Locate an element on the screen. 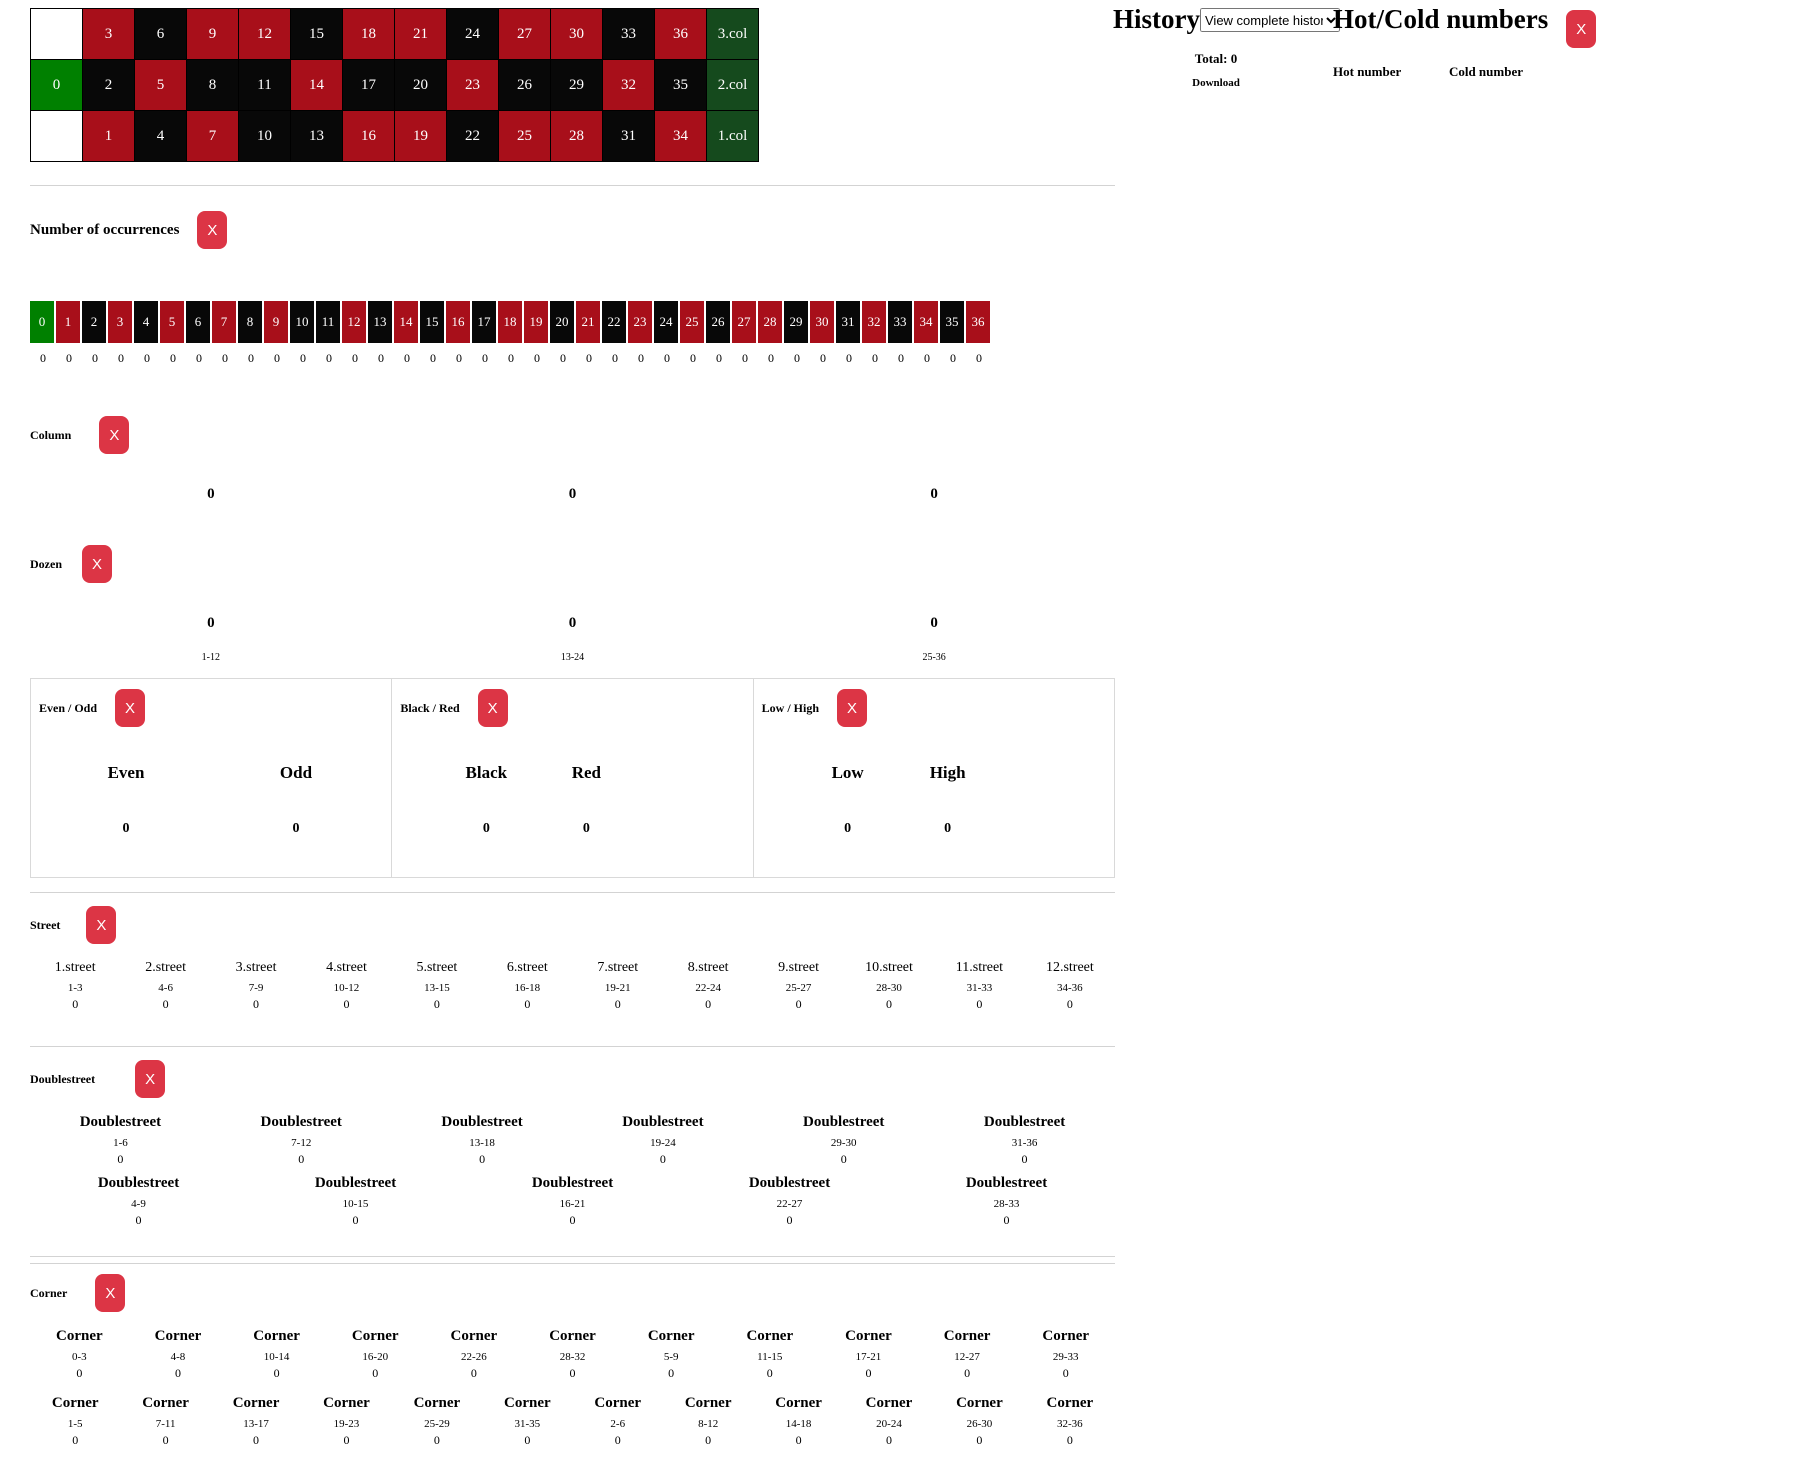 The height and width of the screenshot is (1482, 1800). doublestreet-close-button: X is located at coordinates (150, 1079).